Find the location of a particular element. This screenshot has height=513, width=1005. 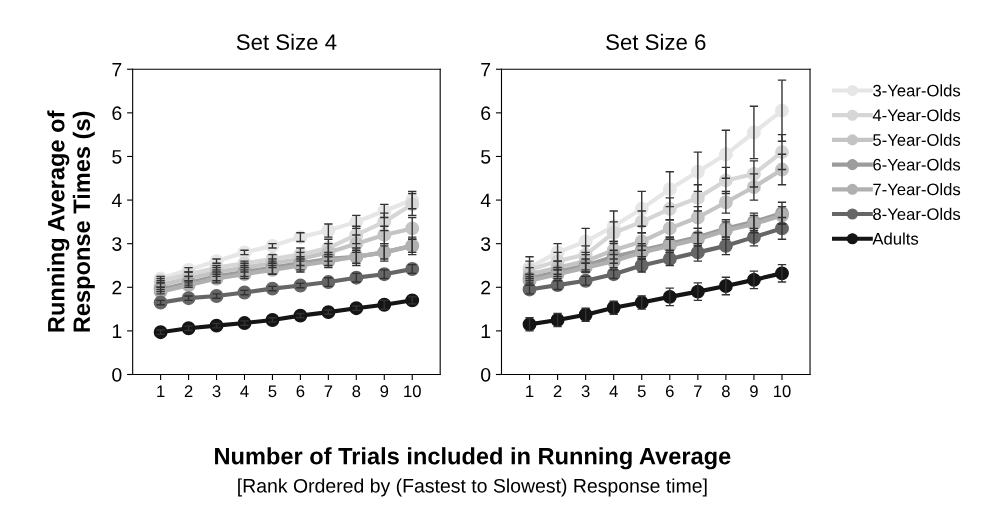

y-axis-title: Running Average of Response Times (s) is located at coordinates (71, 221).